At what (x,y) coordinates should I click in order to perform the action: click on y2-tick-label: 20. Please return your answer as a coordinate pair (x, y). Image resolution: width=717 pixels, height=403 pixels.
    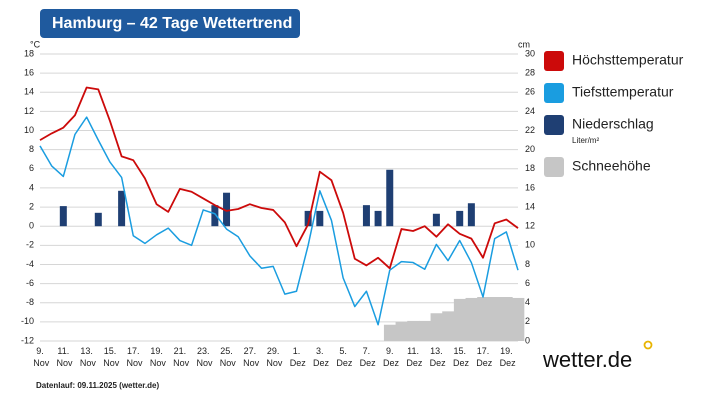
    Looking at the image, I should click on (530, 149).